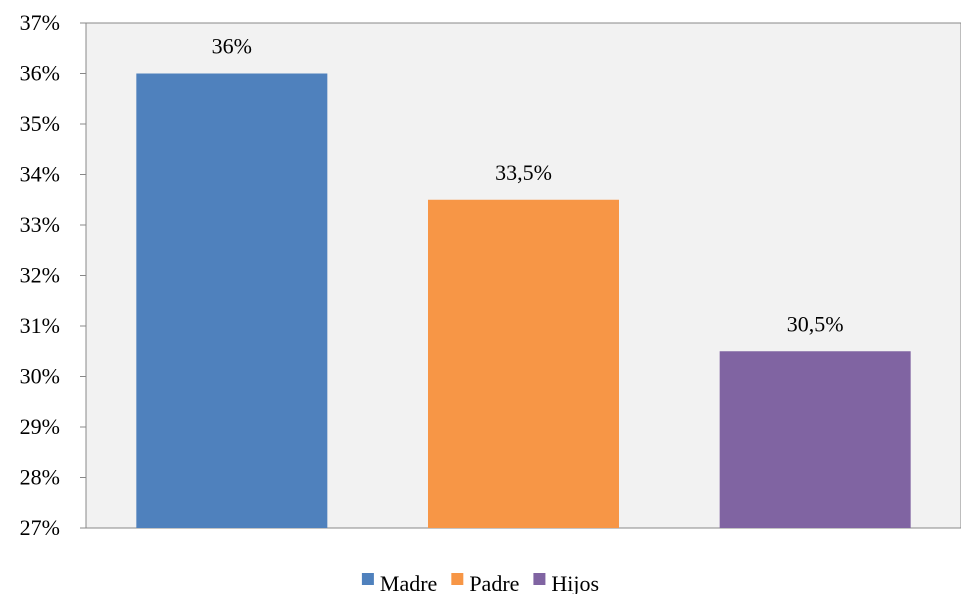 This screenshot has width=961, height=594. Describe the element at coordinates (40, 325) in the screenshot. I see `y-tick-label: 31%` at that location.